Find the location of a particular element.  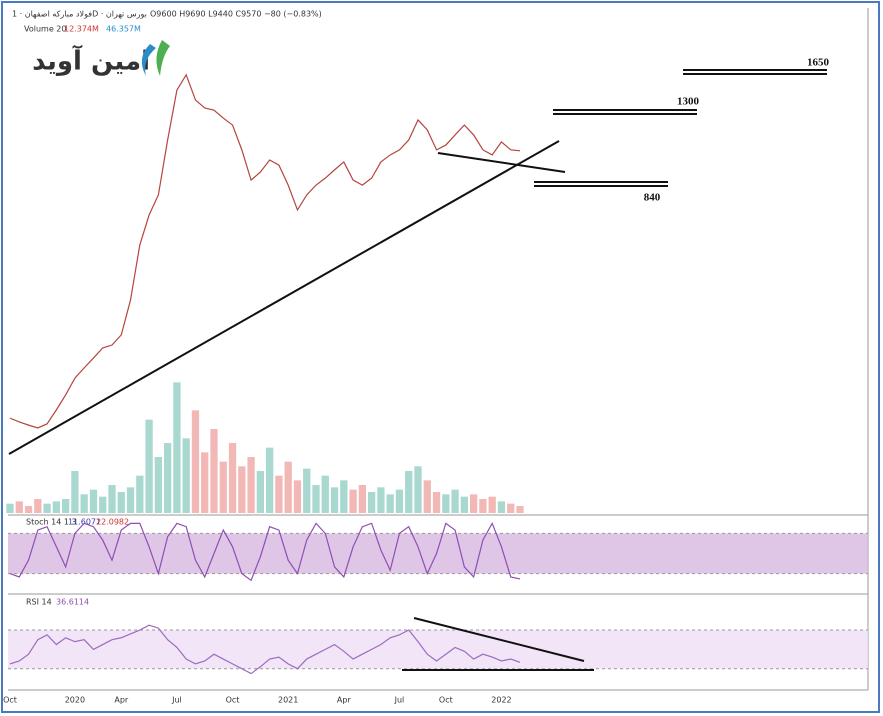

ohlc: O9600 H9690 L9440 C9570 −80 (−0.83%) is located at coordinates (236, 14).